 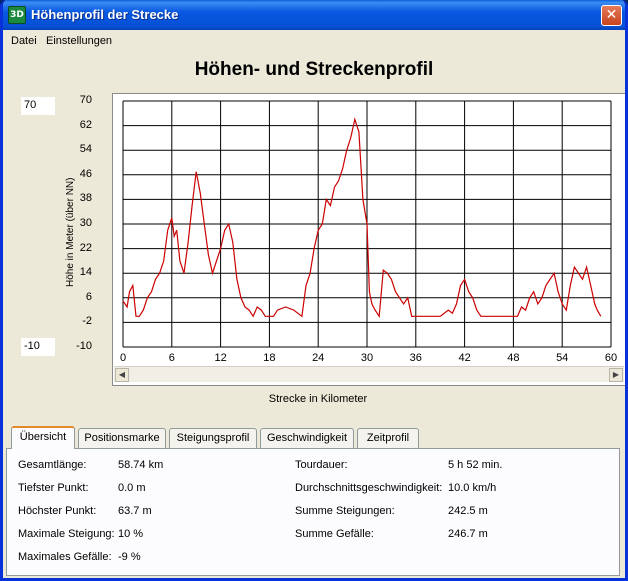 I want to click on title-bar: 3D Höhenprofil der Strecke ✕, so click(x=314, y=15).